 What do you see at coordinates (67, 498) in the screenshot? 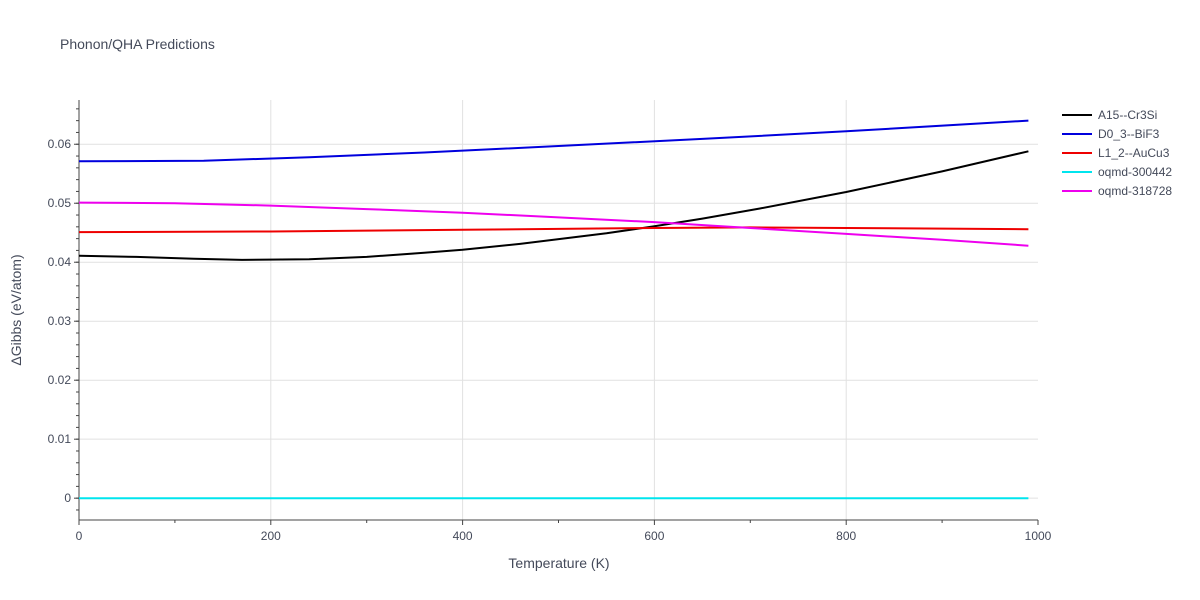
I see `y-tick-label: 0` at bounding box center [67, 498].